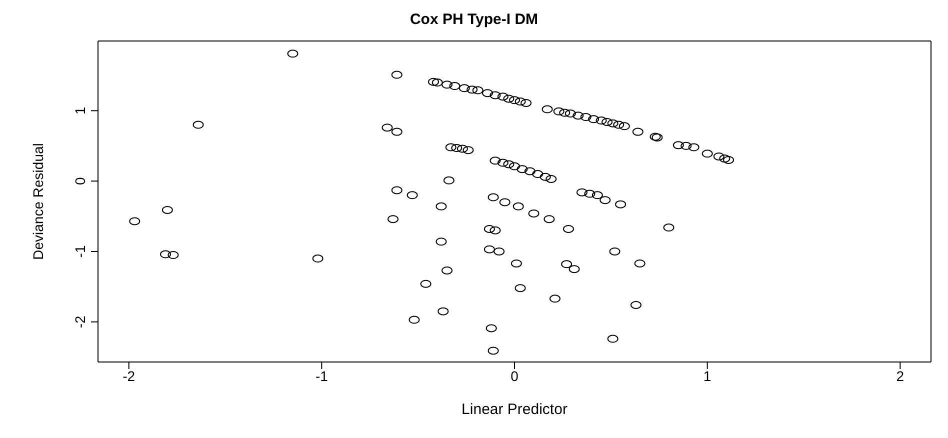 This screenshot has height=438, width=948. I want to click on y-tick-label: -2, so click(80, 321).